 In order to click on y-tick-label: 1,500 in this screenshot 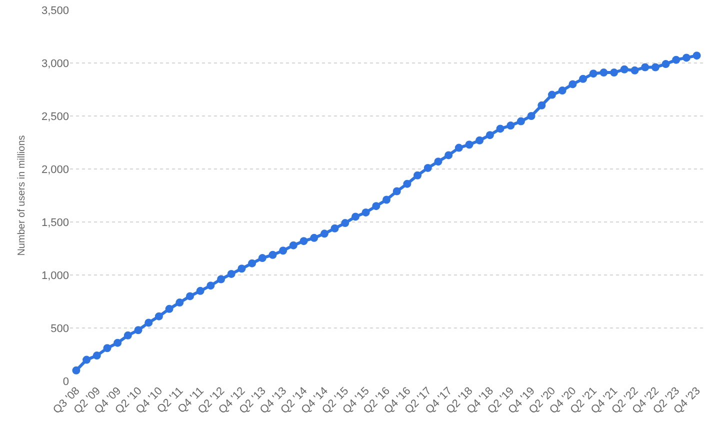, I will do `click(55, 222)`.